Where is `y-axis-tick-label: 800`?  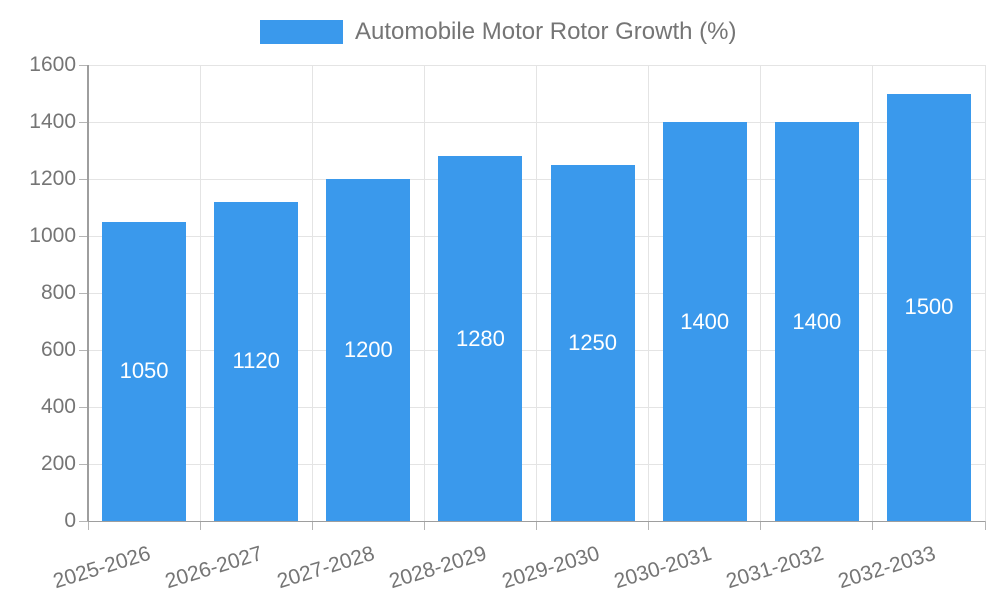 y-axis-tick-label: 800 is located at coordinates (58, 292).